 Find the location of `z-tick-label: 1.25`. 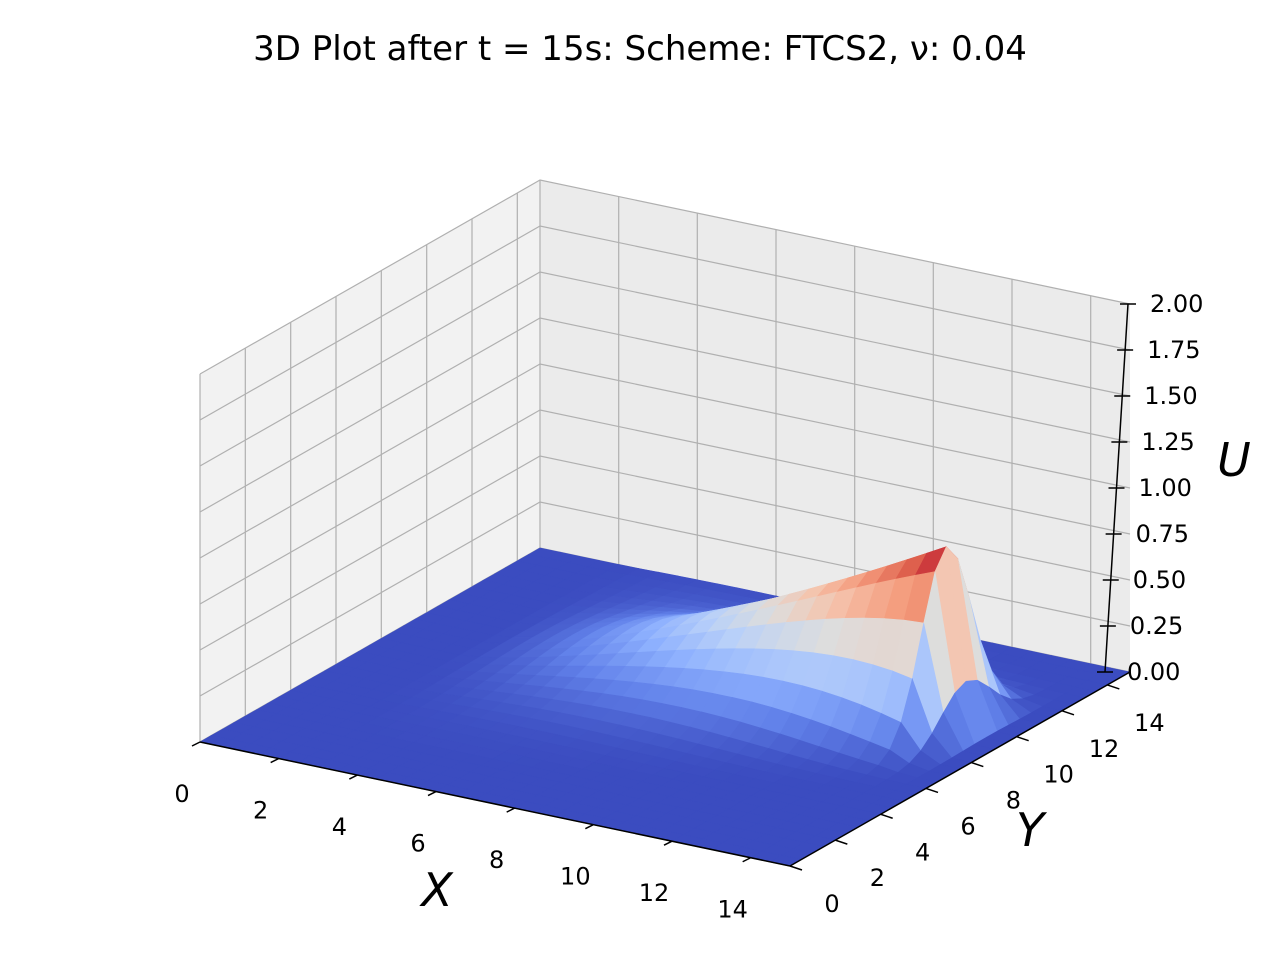

z-tick-label: 1.25 is located at coordinates (1167, 442).